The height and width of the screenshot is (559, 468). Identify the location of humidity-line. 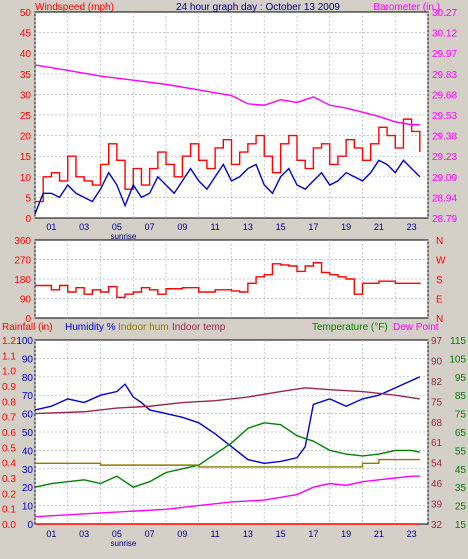
(227, 420).